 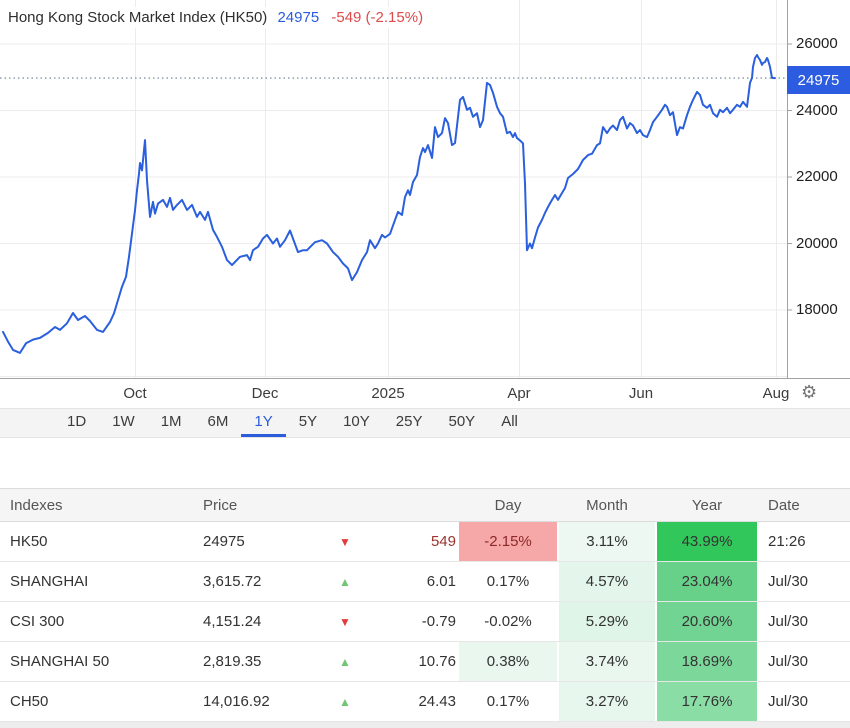 What do you see at coordinates (818, 80) in the screenshot?
I see `current-price-badge: 24975` at bounding box center [818, 80].